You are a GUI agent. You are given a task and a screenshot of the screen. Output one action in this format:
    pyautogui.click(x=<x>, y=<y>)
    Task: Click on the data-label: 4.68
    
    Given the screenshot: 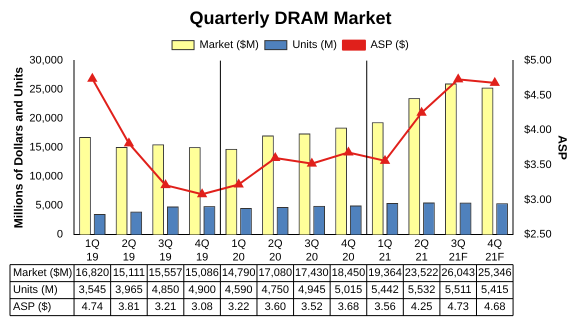 What is the action you would take?
    pyautogui.click(x=495, y=307)
    